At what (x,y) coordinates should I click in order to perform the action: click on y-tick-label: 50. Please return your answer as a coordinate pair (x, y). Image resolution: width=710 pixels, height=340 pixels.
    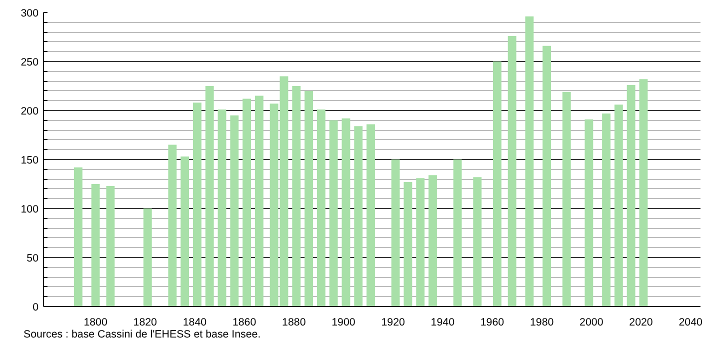
    Looking at the image, I should click on (32, 258).